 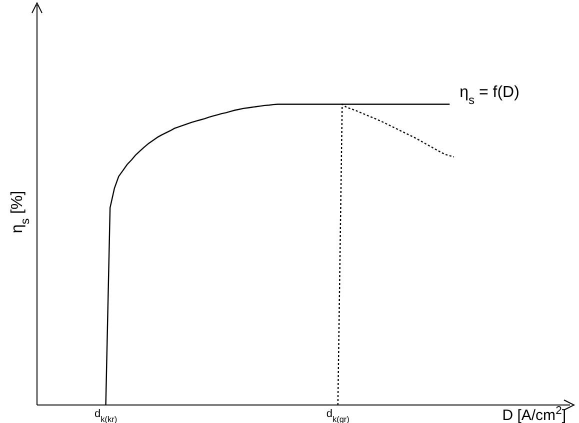 What do you see at coordinates (490, 96) in the screenshot?
I see `annotation: η$_{s}$ = f(D)` at bounding box center [490, 96].